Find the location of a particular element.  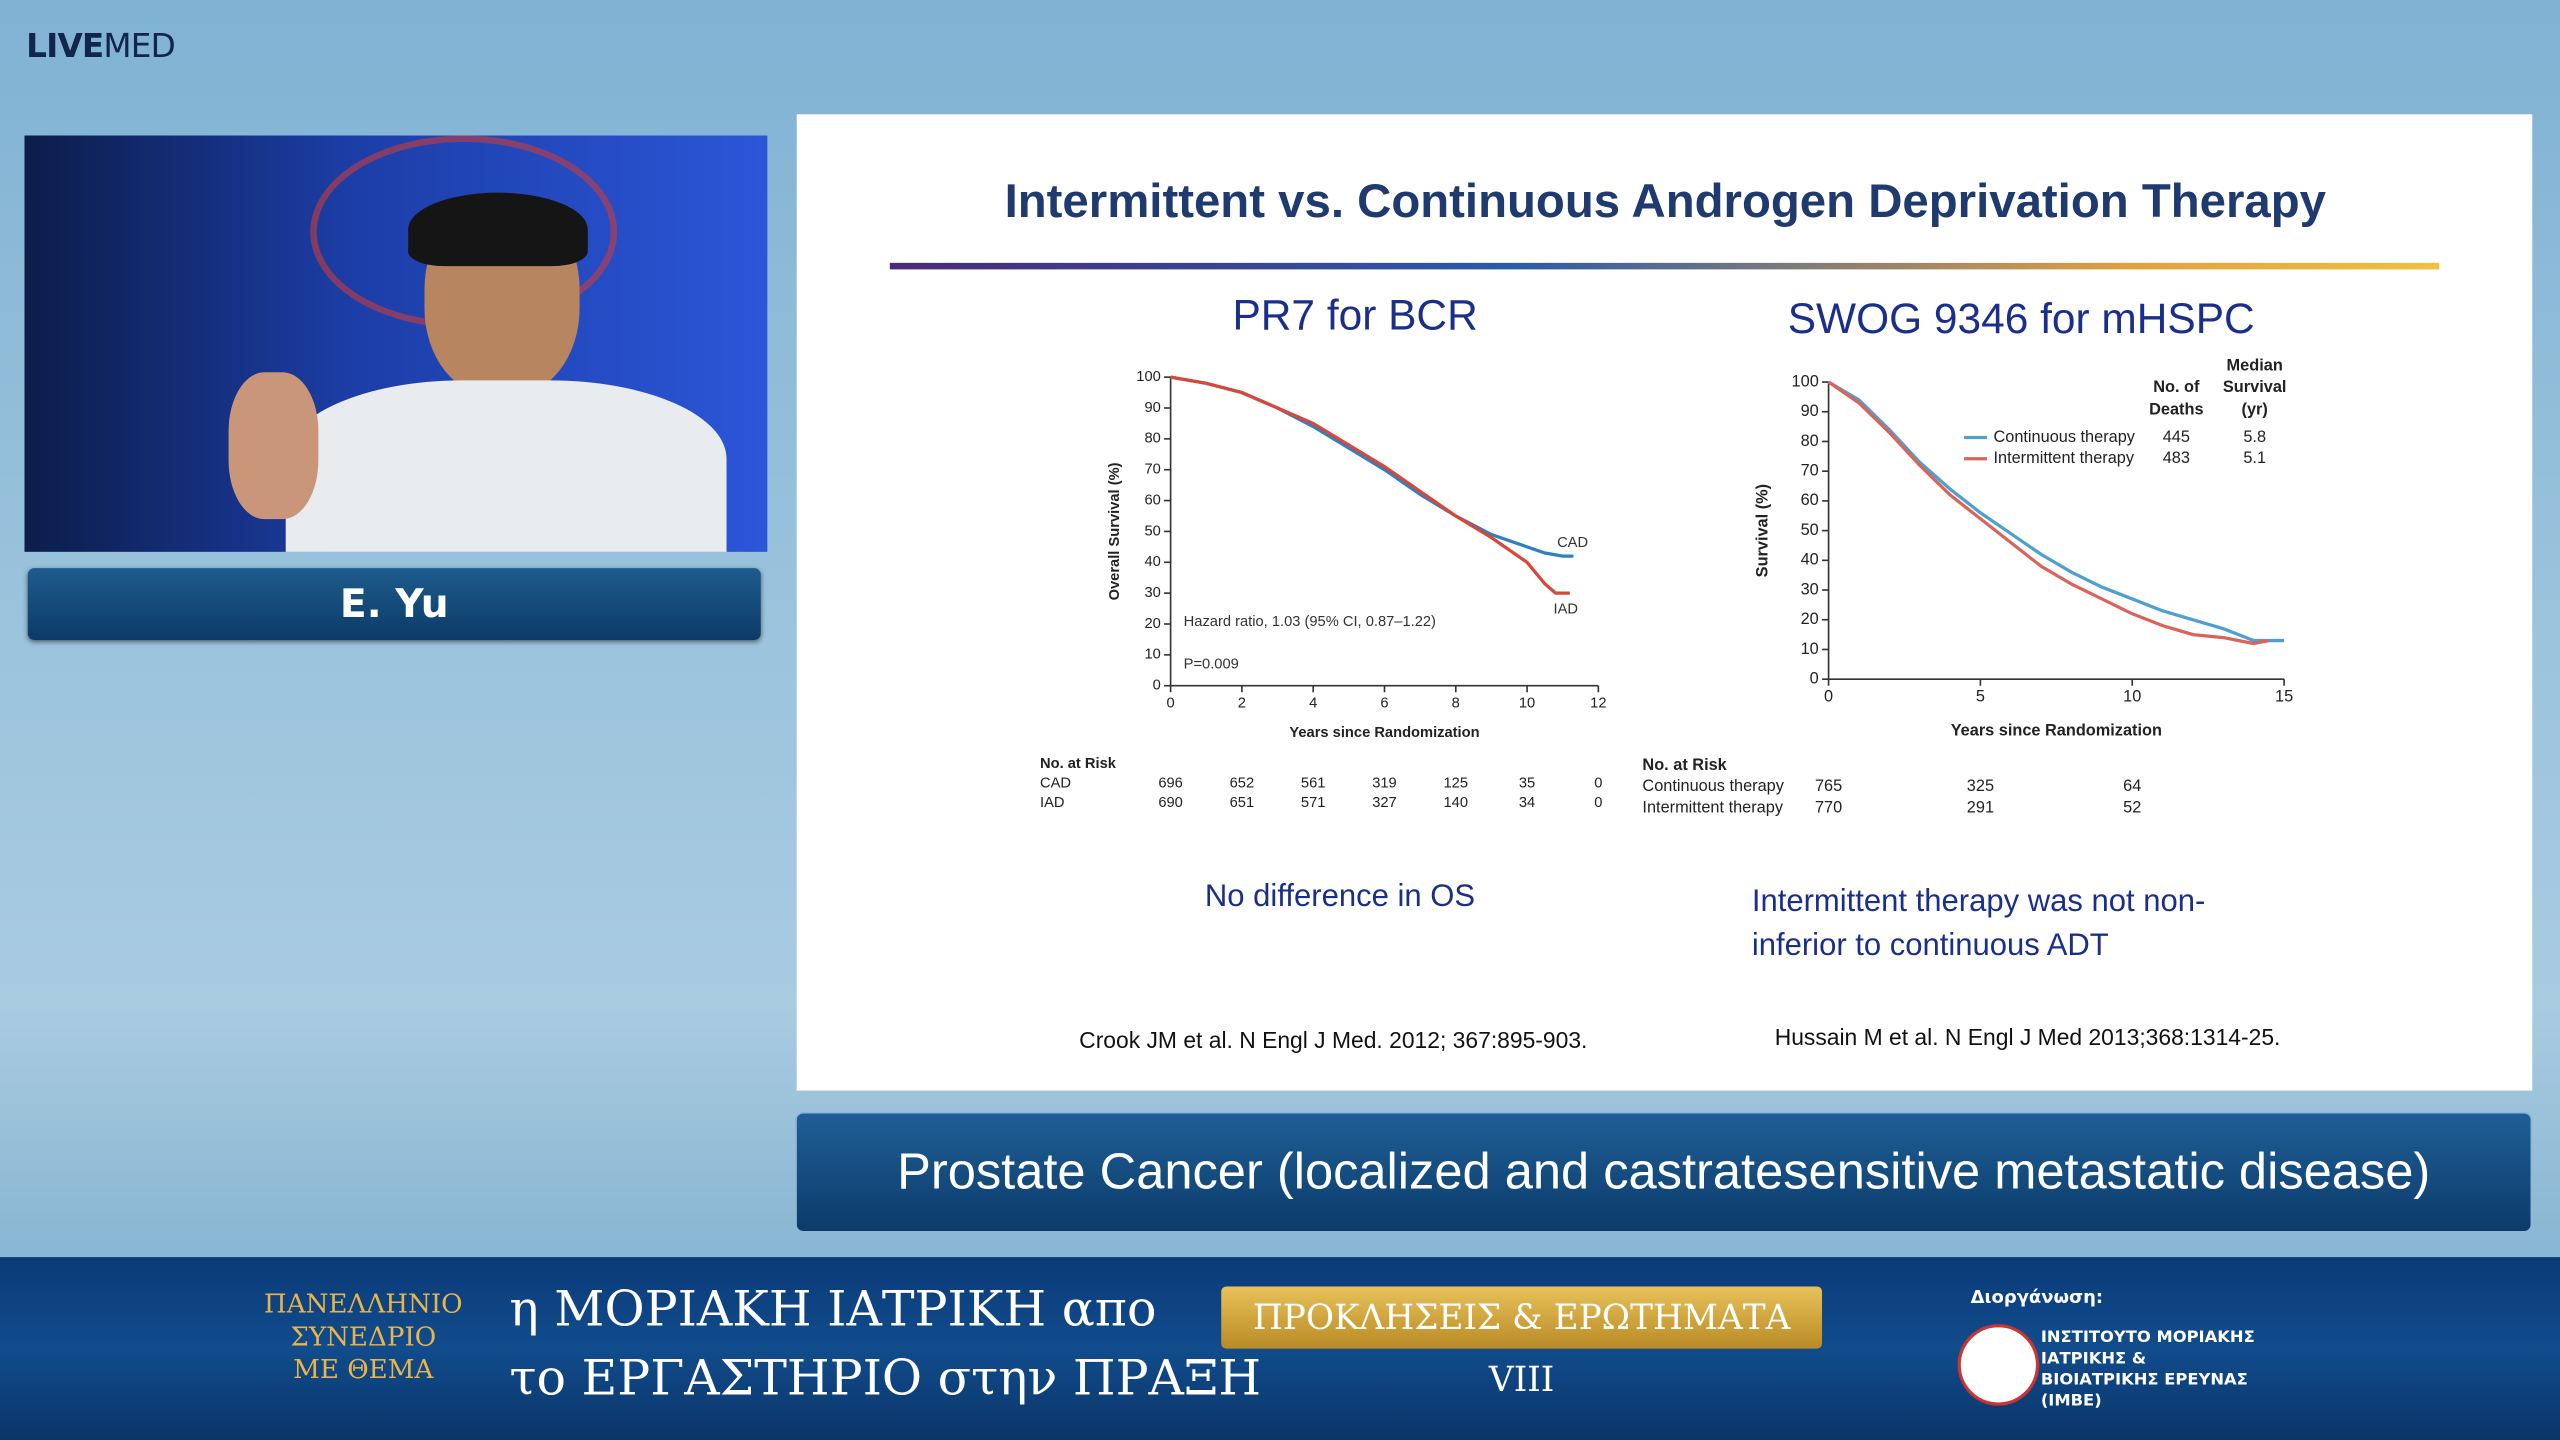

risk-value: 327 is located at coordinates (1384, 803).